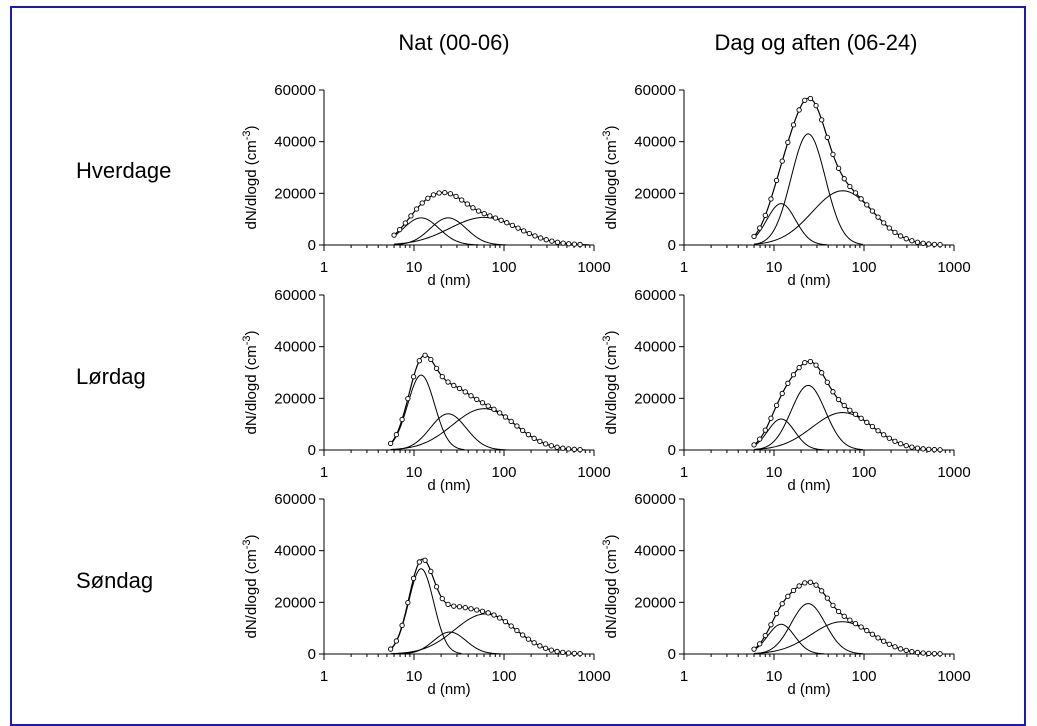 The width and height of the screenshot is (1037, 726). Describe the element at coordinates (295, 398) in the screenshot. I see `panel-2-1-y-tick-label: 20000` at that location.